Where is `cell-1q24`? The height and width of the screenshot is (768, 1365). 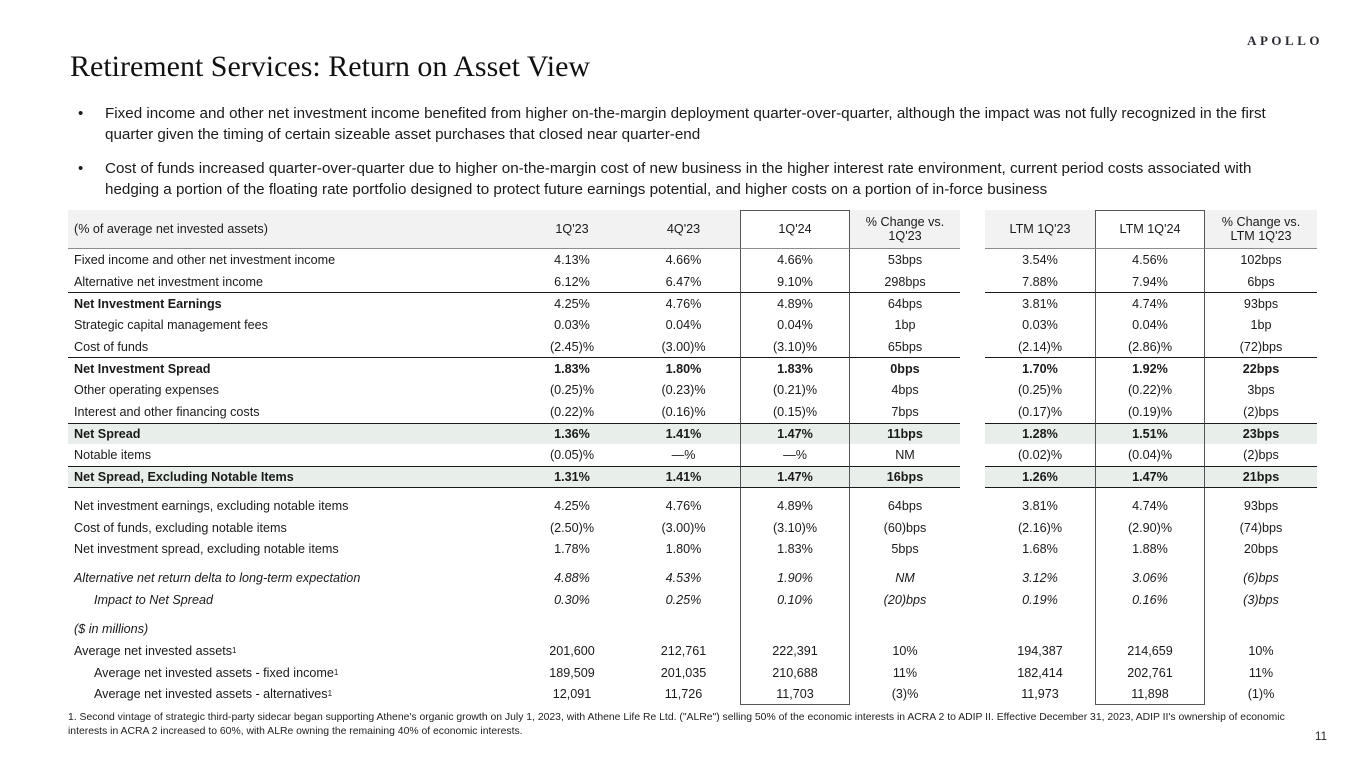 cell-1q24 is located at coordinates (795, 491).